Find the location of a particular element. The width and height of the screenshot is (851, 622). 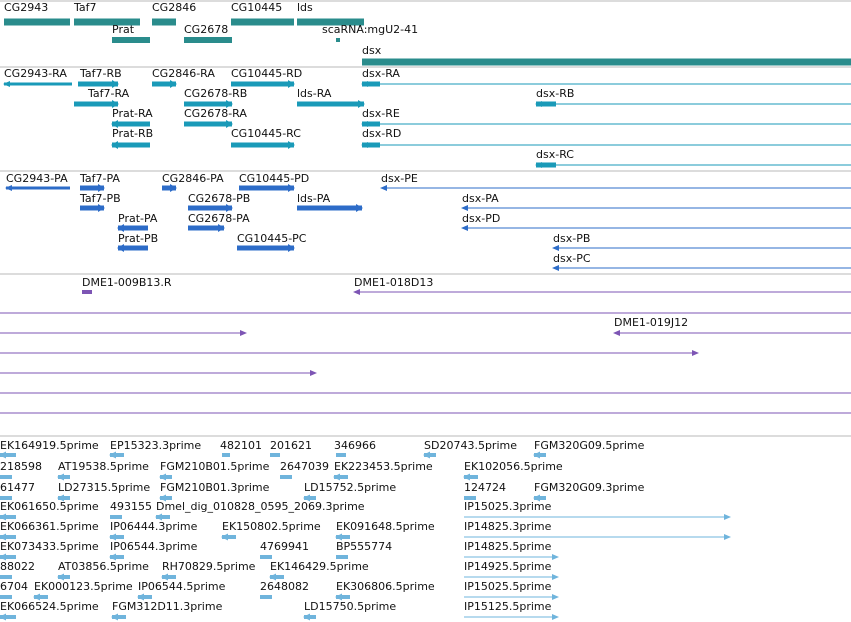

feature: 2648082 is located at coordinates (284, 589).